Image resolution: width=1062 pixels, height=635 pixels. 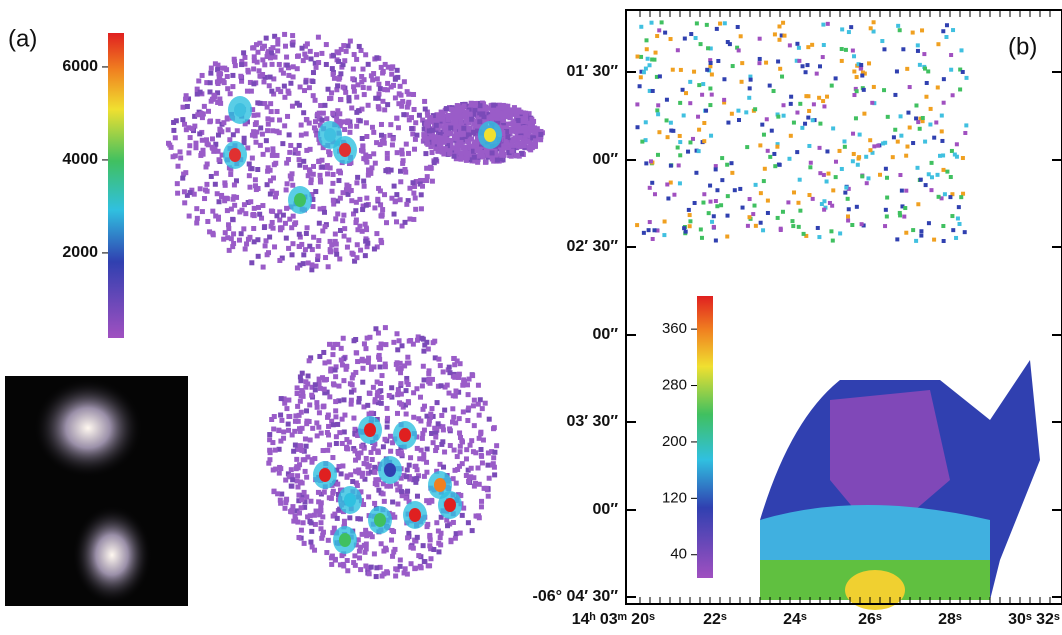 I want to click on ra-label: 30ˢ, so click(x=1020, y=619).